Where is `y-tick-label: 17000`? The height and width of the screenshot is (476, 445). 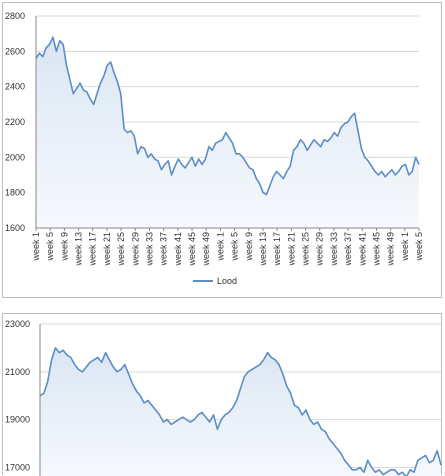
y-tick-label: 17000 is located at coordinates (17, 467).